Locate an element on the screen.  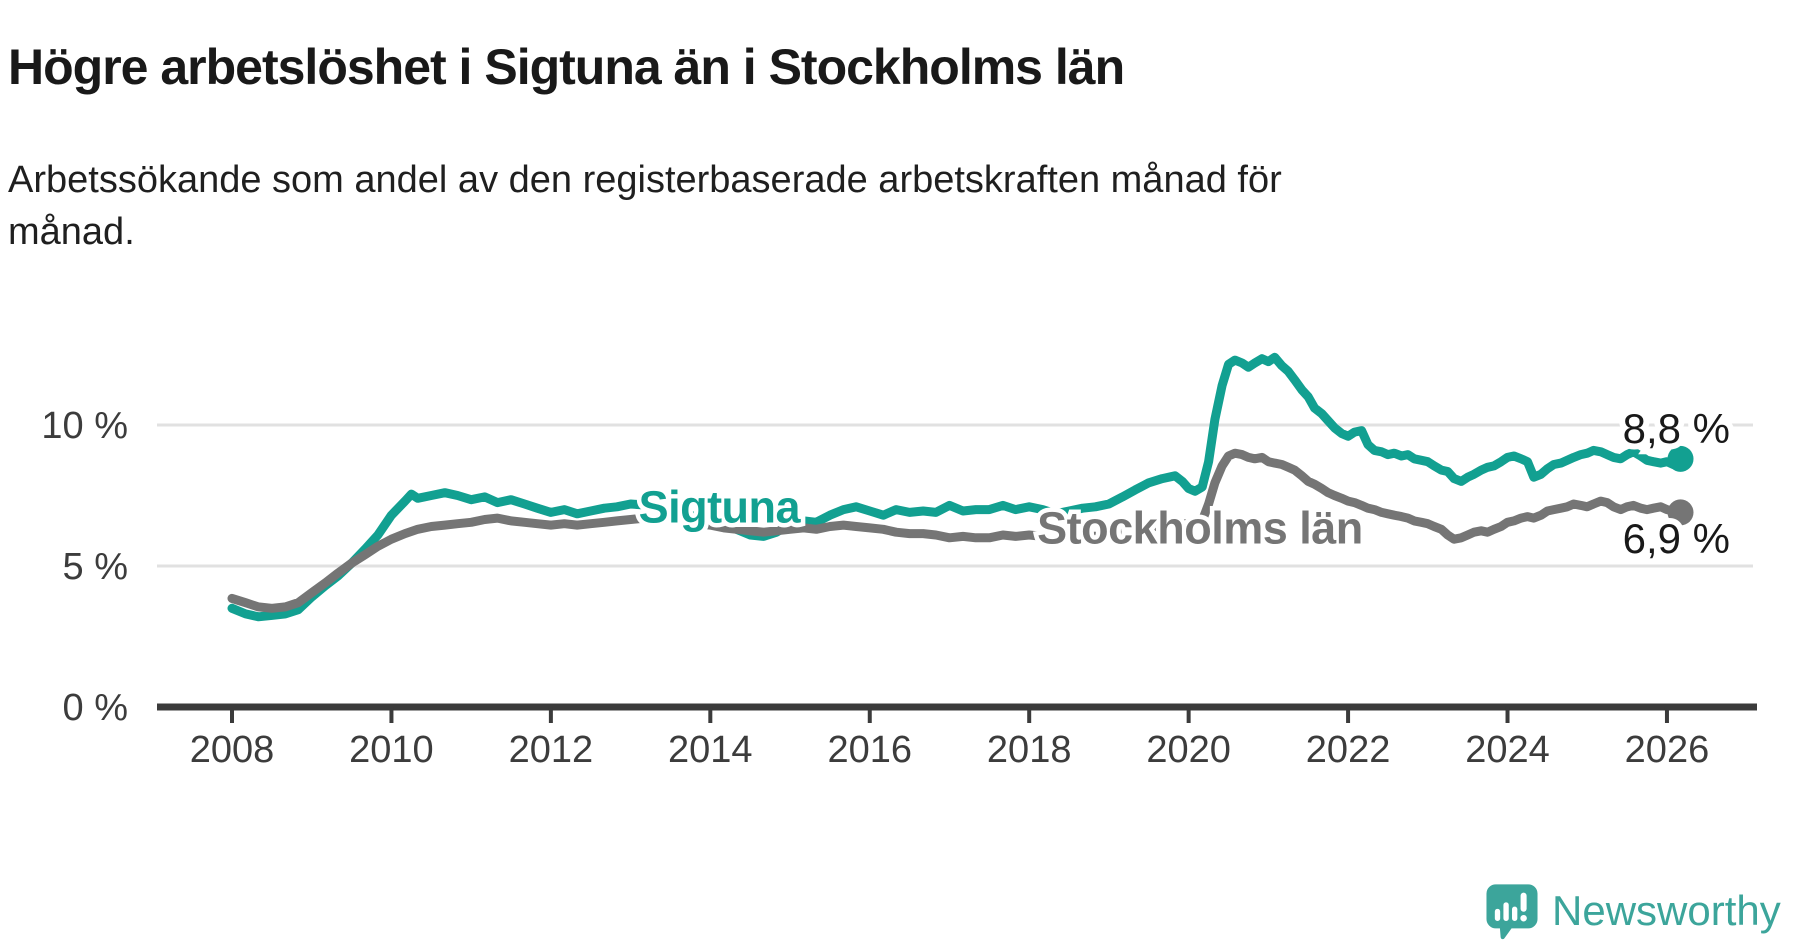
series-end-label-sigtuna: 8,8 % is located at coordinates (1676, 428).